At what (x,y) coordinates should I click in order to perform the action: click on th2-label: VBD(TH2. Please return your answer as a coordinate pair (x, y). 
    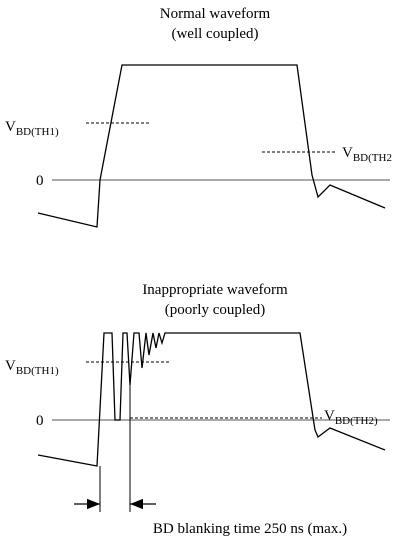
    Looking at the image, I should click on (367, 154).